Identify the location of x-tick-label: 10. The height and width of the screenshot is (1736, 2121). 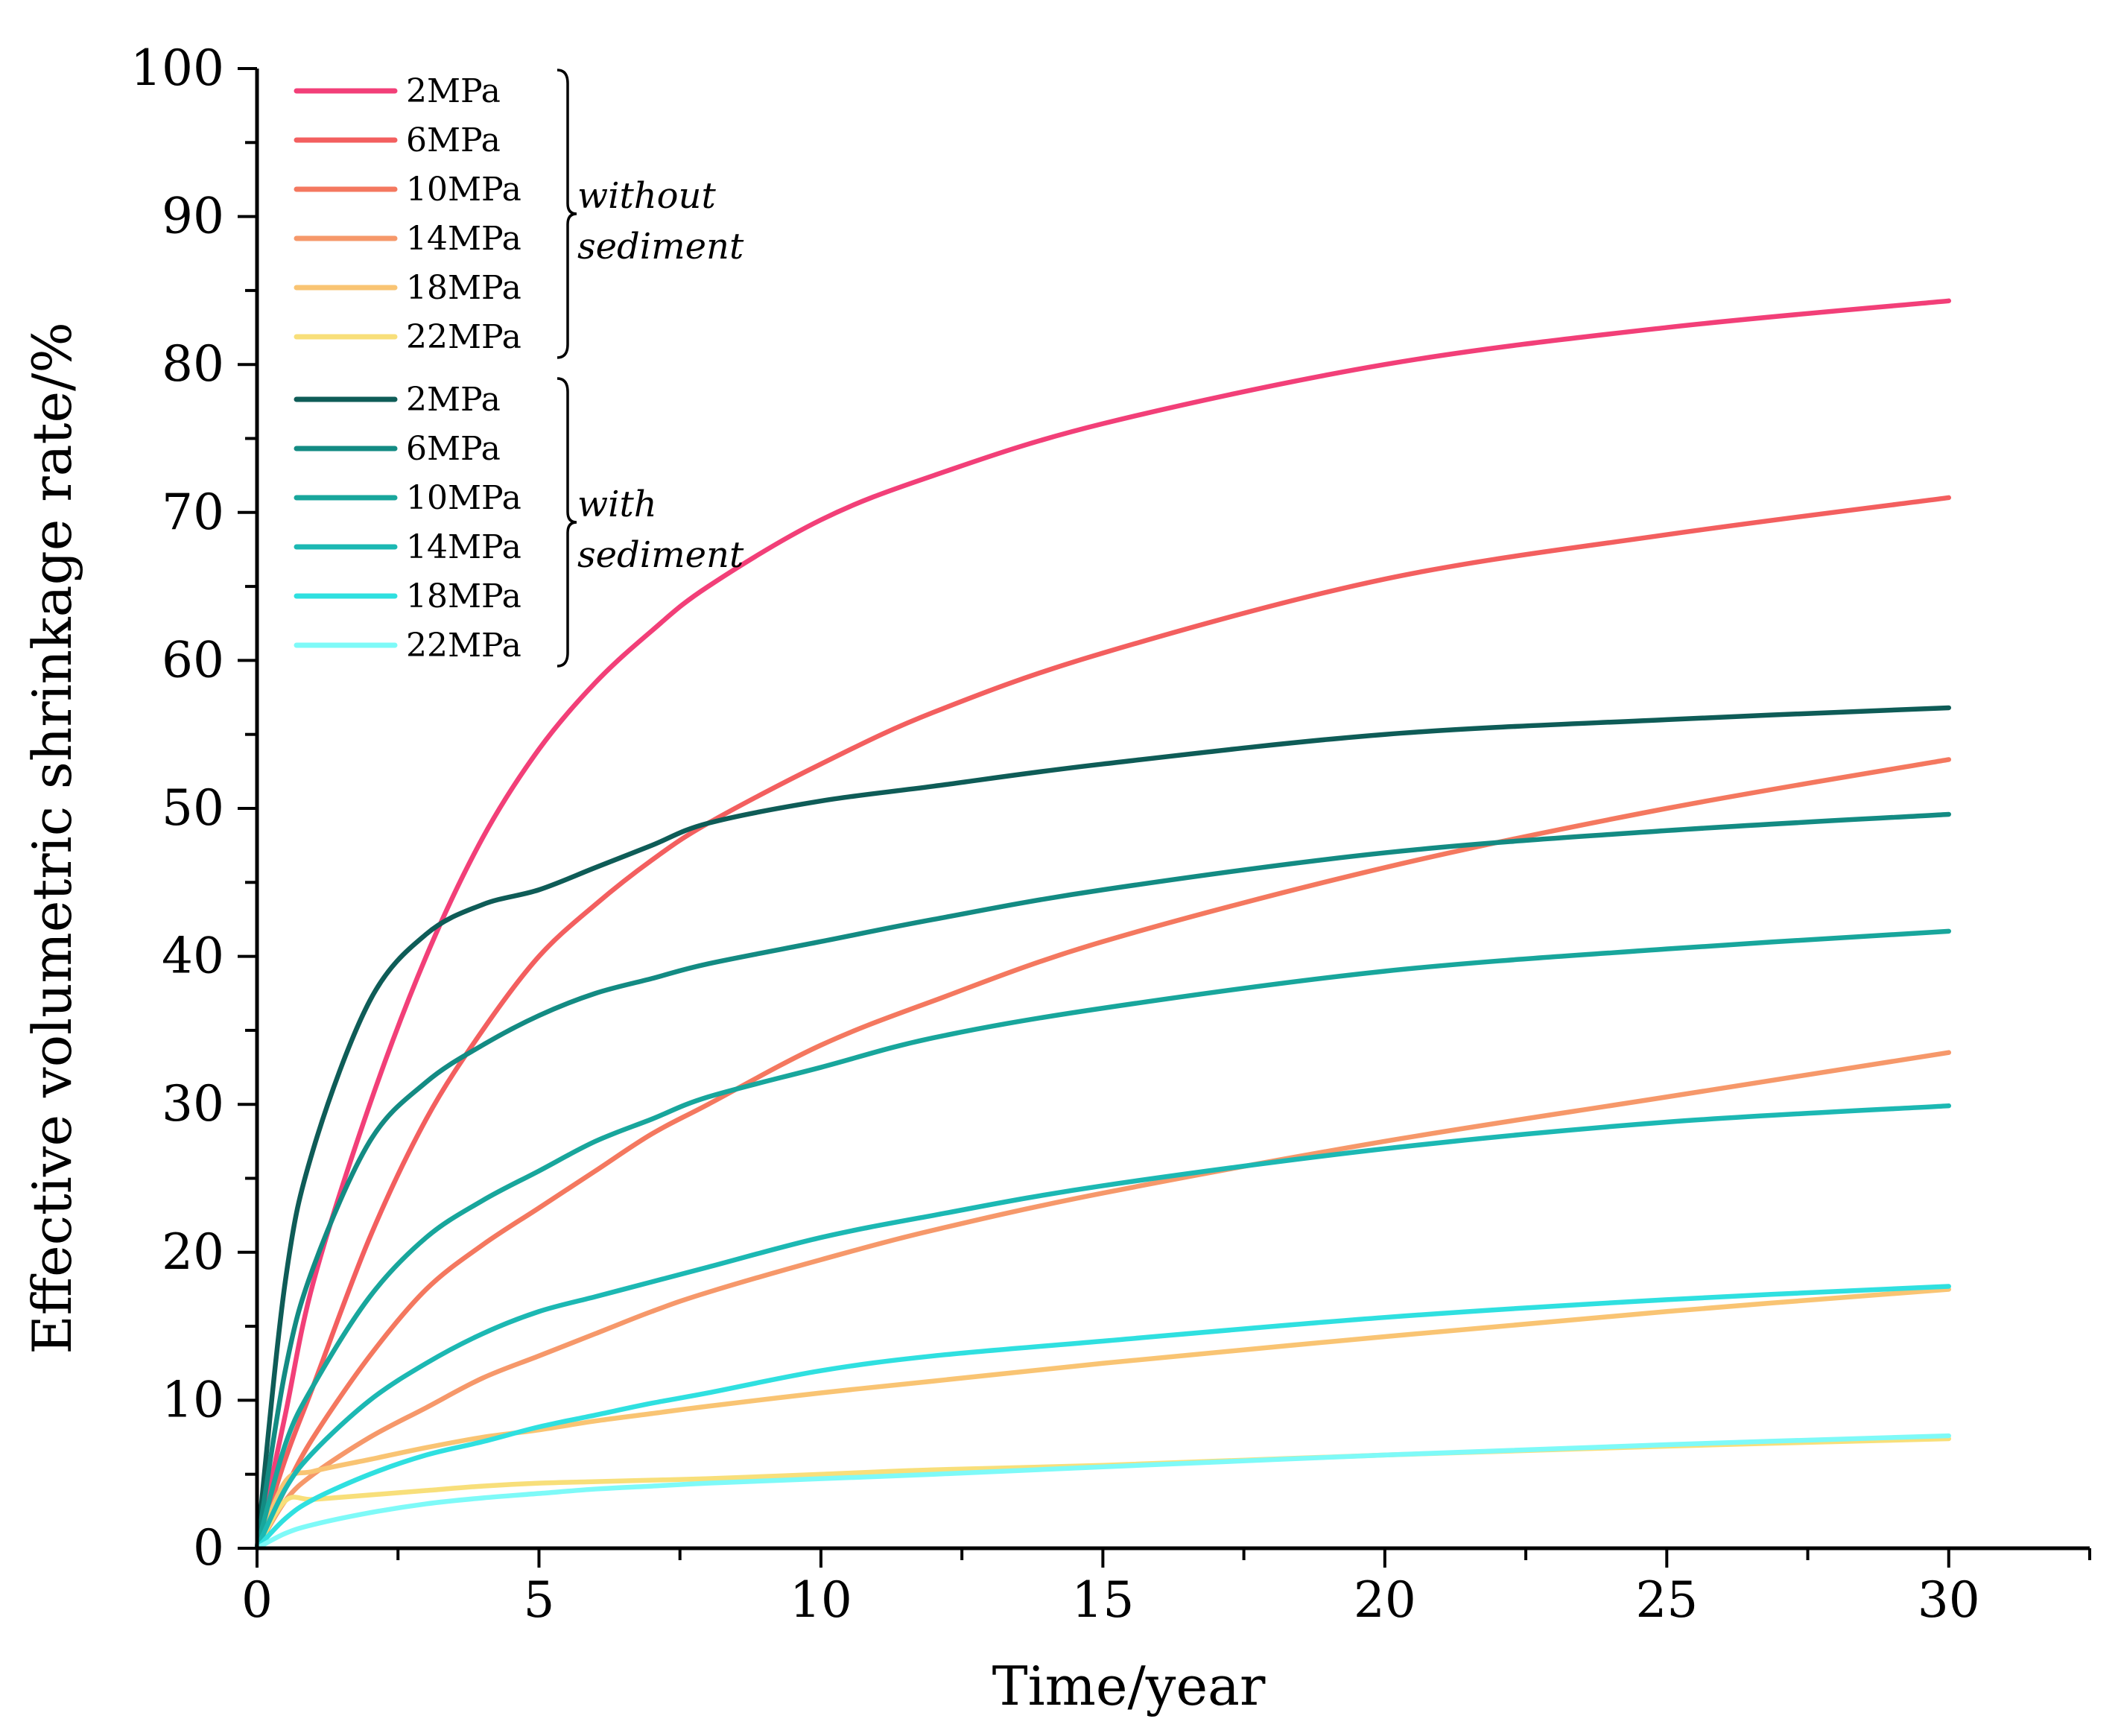
(821, 1600).